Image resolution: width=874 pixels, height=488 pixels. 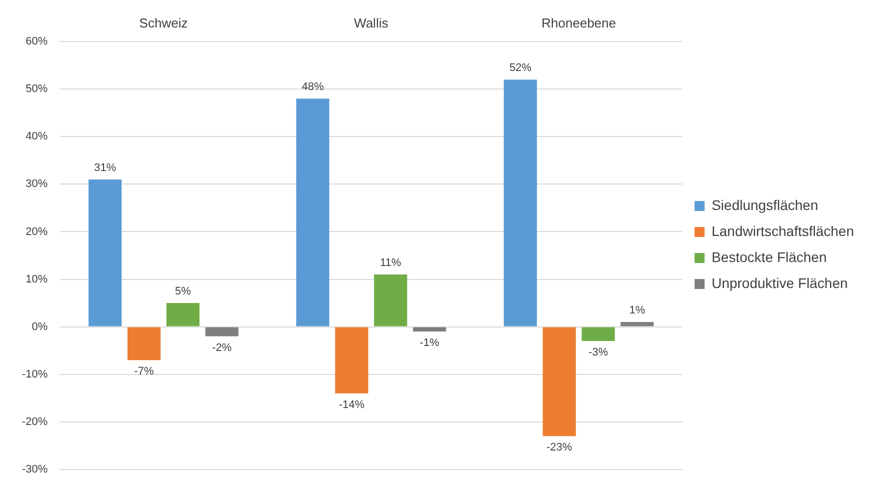 What do you see at coordinates (40, 326) in the screenshot?
I see `y-tick-label: 0%` at bounding box center [40, 326].